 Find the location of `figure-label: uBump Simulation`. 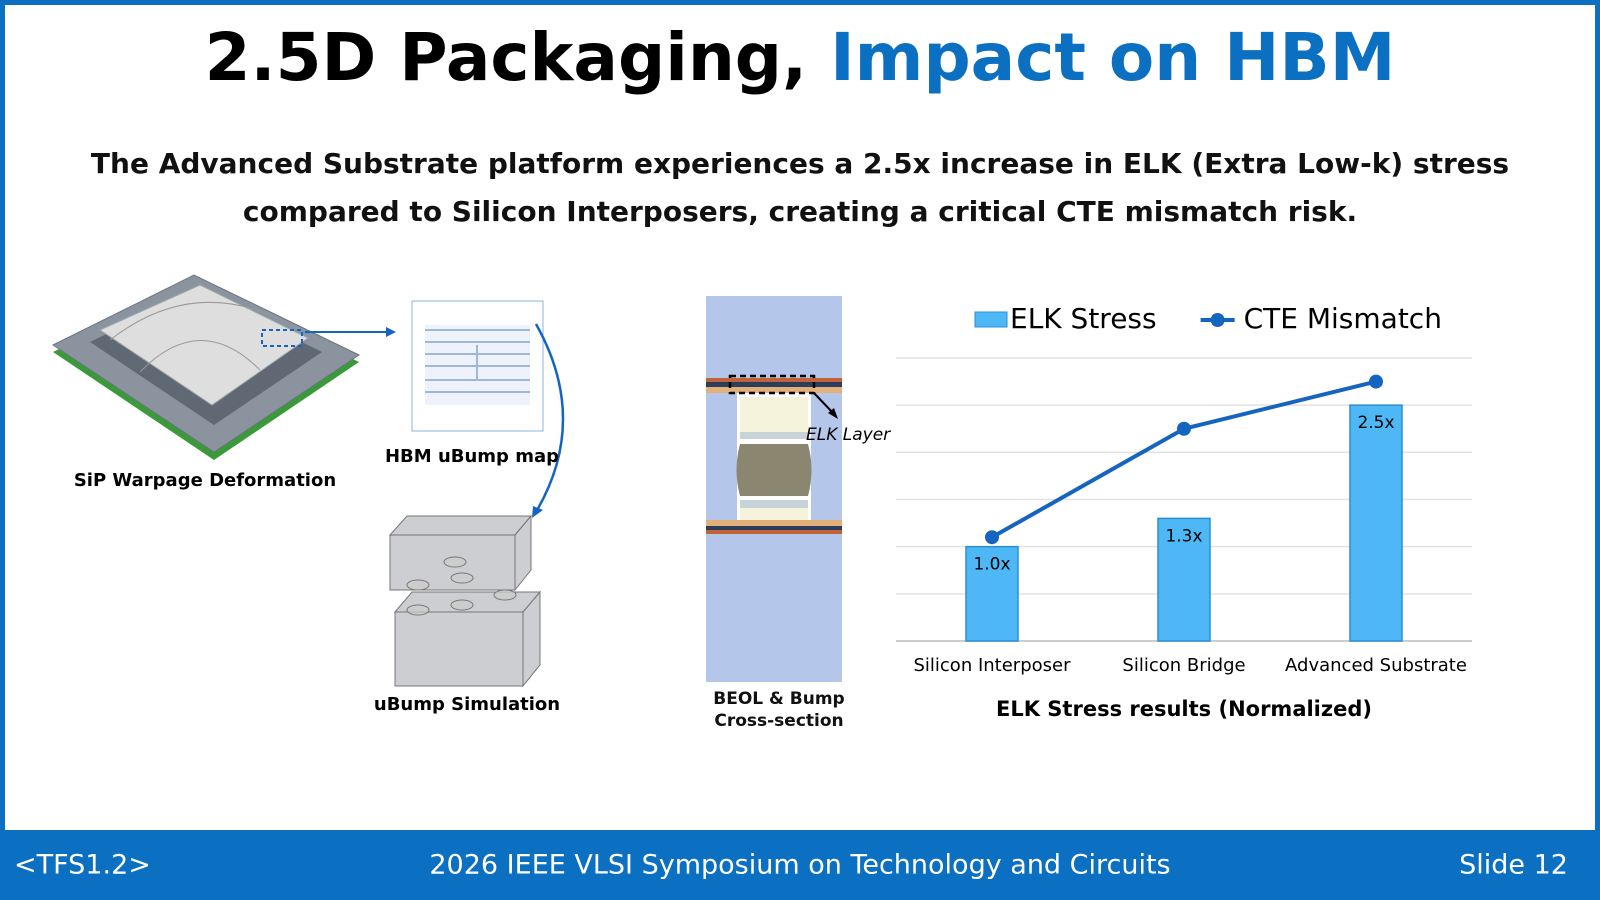

figure-label: uBump Simulation is located at coordinates (467, 704).